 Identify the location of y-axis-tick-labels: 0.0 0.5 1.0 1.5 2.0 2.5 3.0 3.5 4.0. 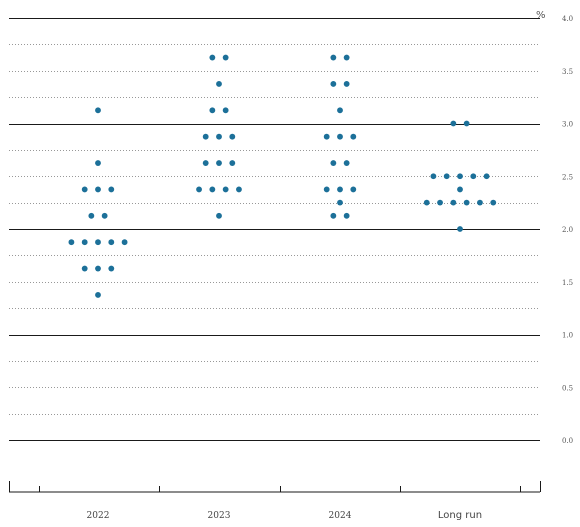
(567, 230).